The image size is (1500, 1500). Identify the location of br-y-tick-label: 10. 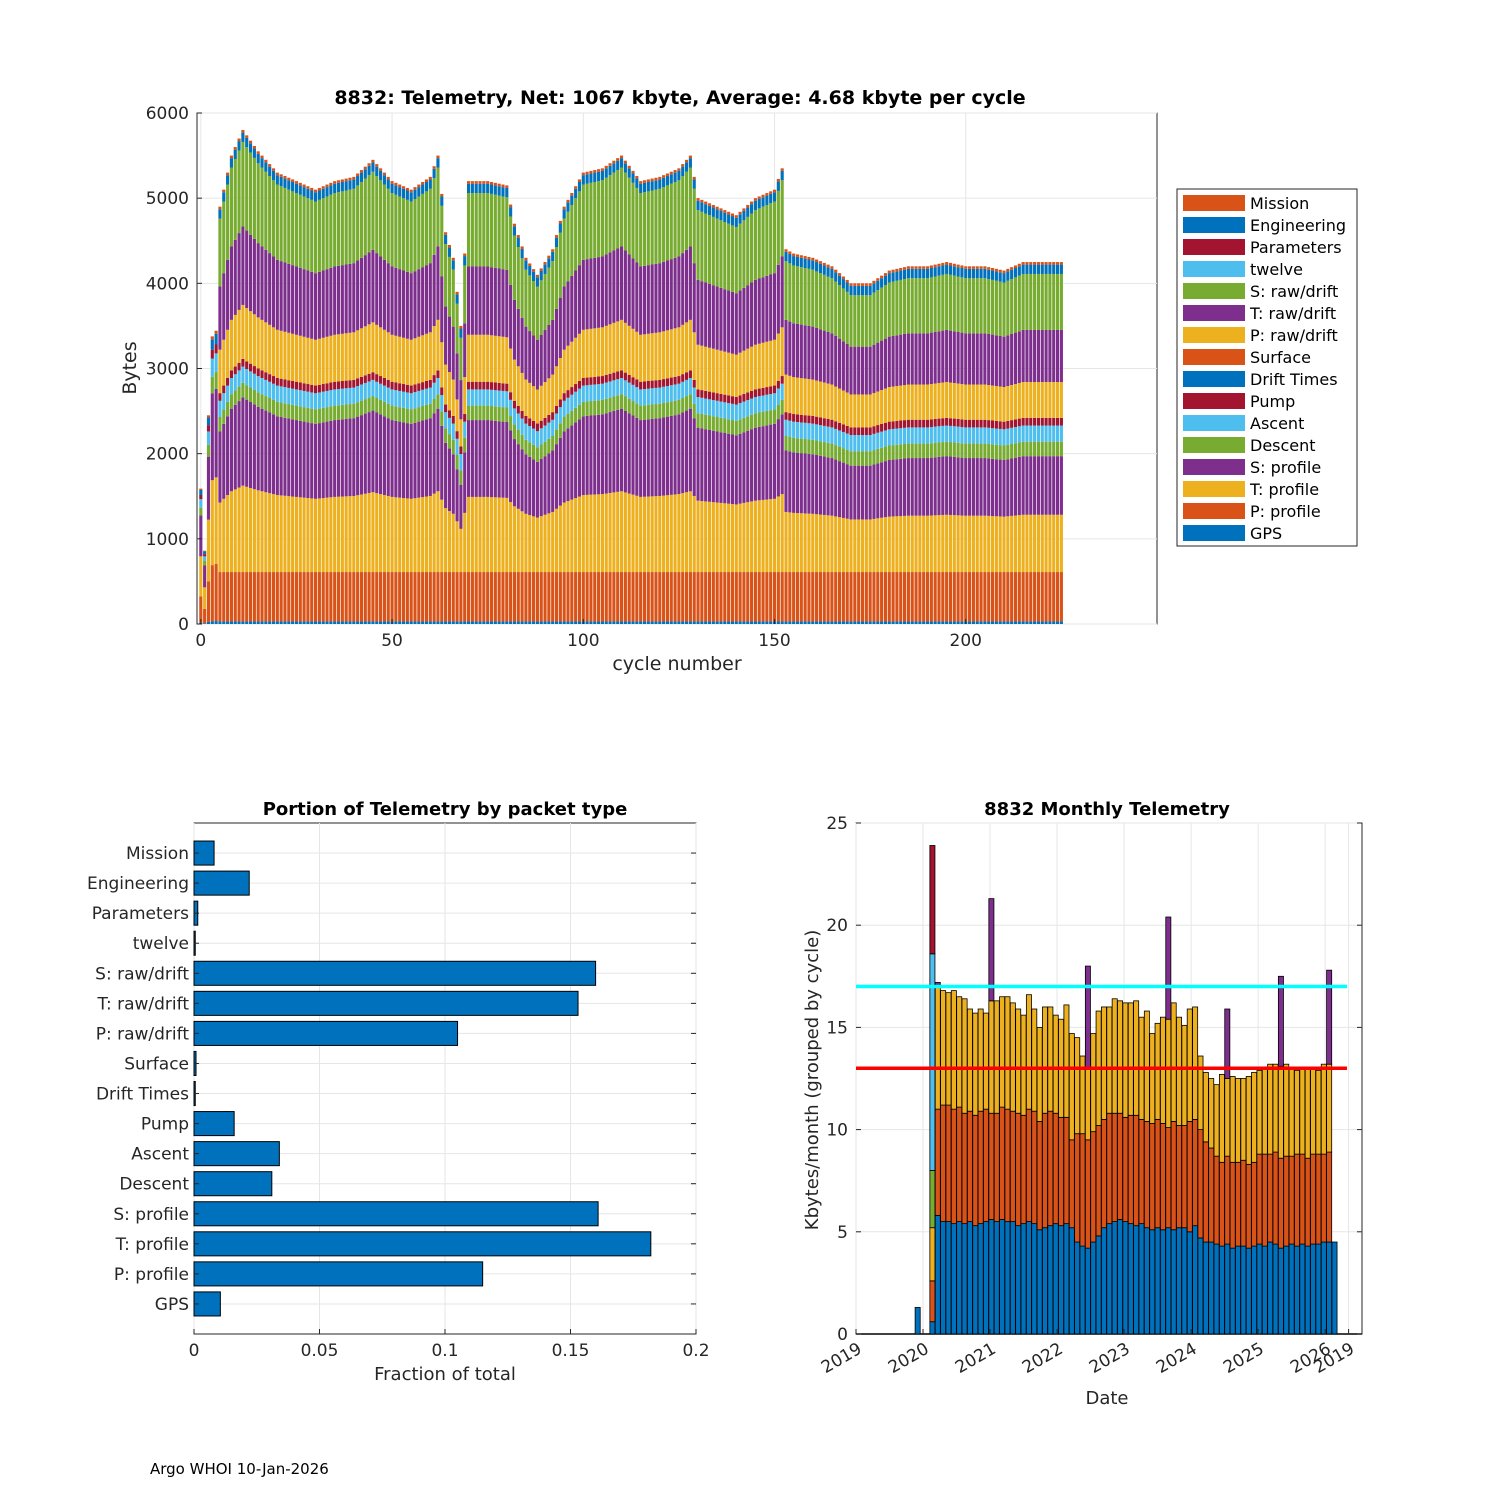
(837, 1131).